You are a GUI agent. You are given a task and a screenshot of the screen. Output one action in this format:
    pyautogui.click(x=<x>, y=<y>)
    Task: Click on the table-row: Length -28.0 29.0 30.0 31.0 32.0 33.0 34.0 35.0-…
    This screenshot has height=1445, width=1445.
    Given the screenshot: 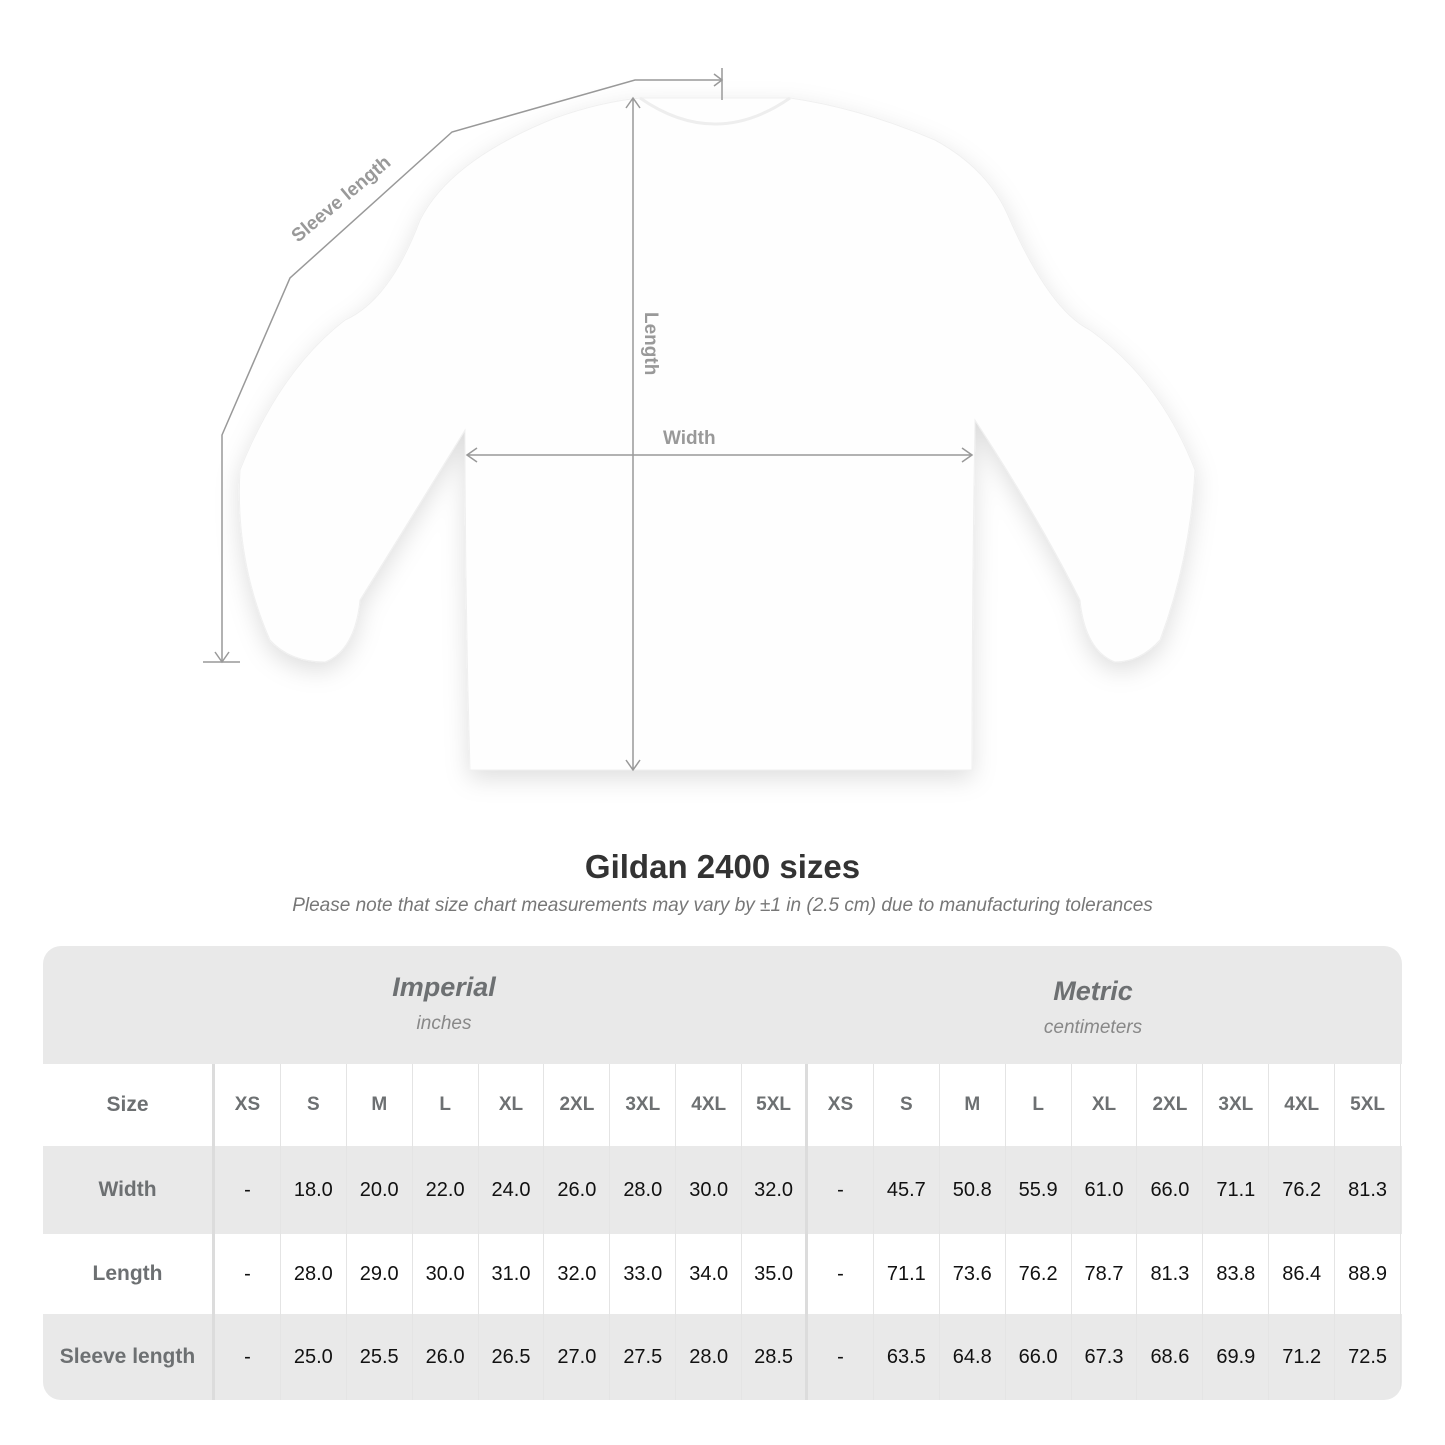 What is the action you would take?
    pyautogui.click(x=722, y=1274)
    